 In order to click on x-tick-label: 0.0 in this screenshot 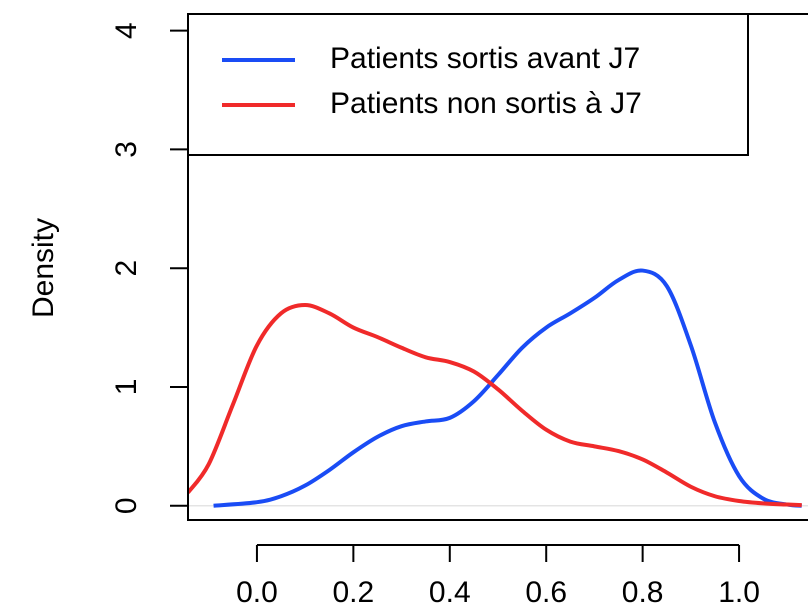, I will do `click(257, 592)`.